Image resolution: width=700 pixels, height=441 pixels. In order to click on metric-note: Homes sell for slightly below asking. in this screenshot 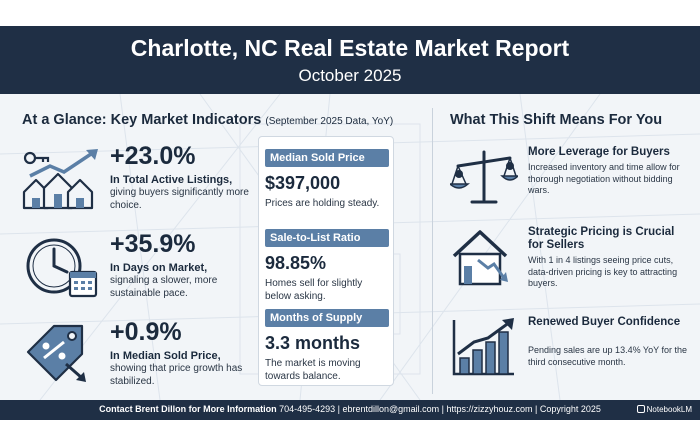, I will do `click(314, 290)`.